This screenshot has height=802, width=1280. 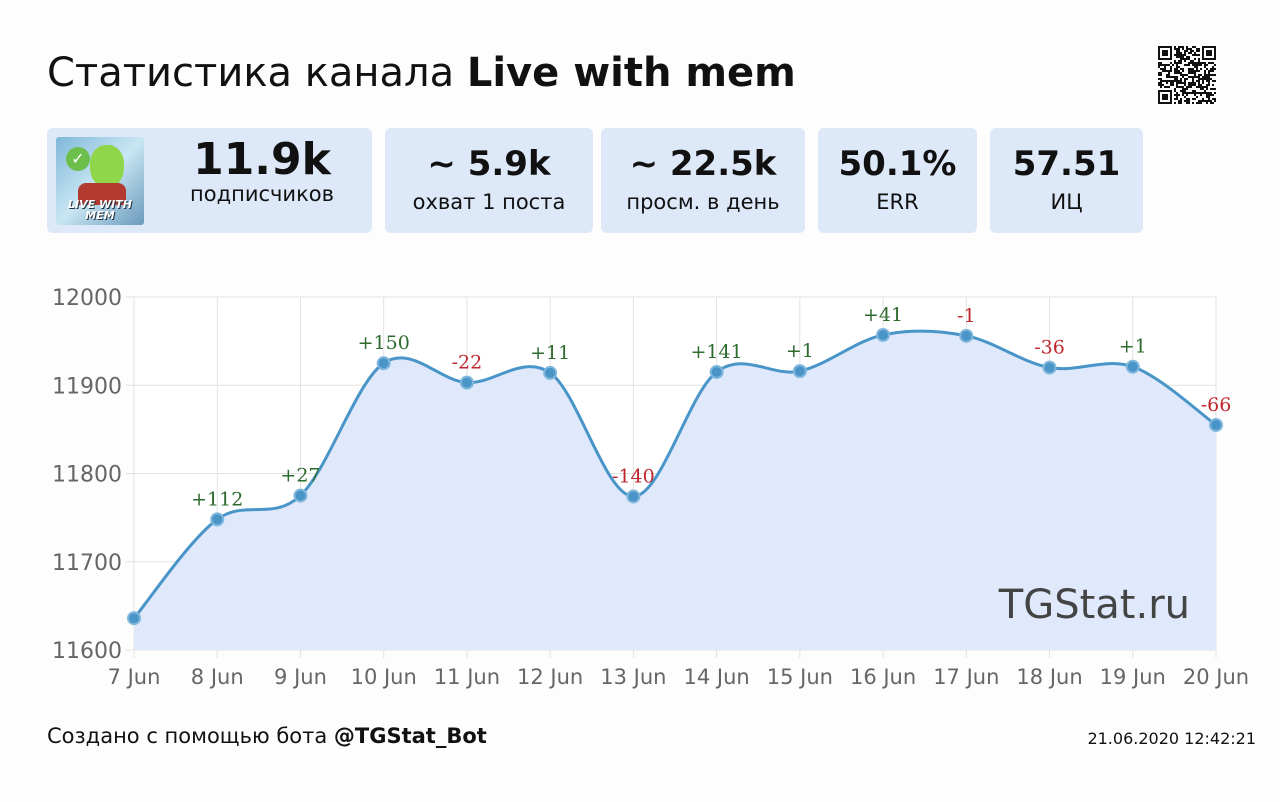 What do you see at coordinates (633, 476) in the screenshot?
I see `data-label: -140` at bounding box center [633, 476].